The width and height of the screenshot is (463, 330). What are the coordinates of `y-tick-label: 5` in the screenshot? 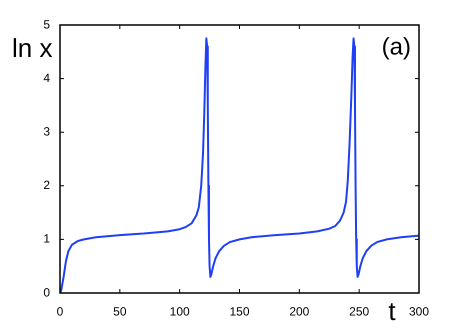 It's located at (46, 24).